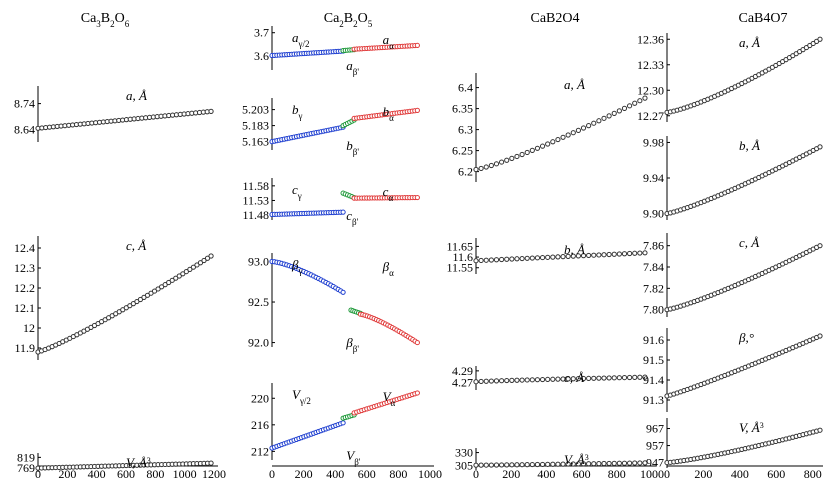 Image resolution: width=823 pixels, height=482 pixels. Describe the element at coordinates (352, 67) in the screenshot. I see `phase-label-beta: aβ'` at that location.